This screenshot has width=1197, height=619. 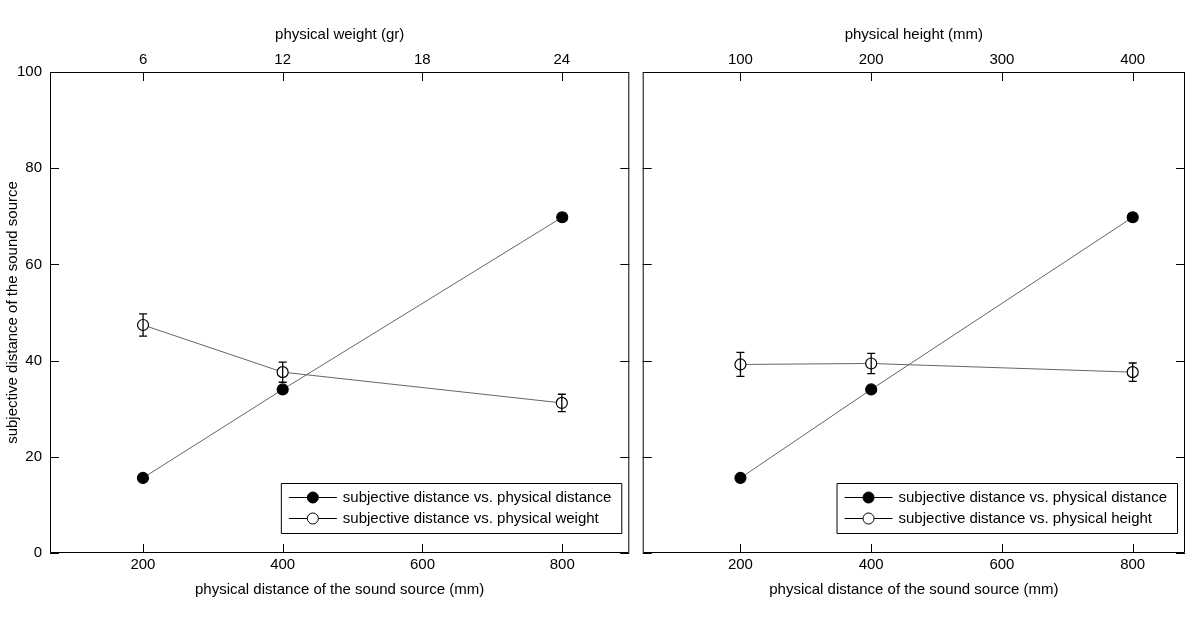 I want to click on x2-tick-label: 6, so click(x=143, y=59).